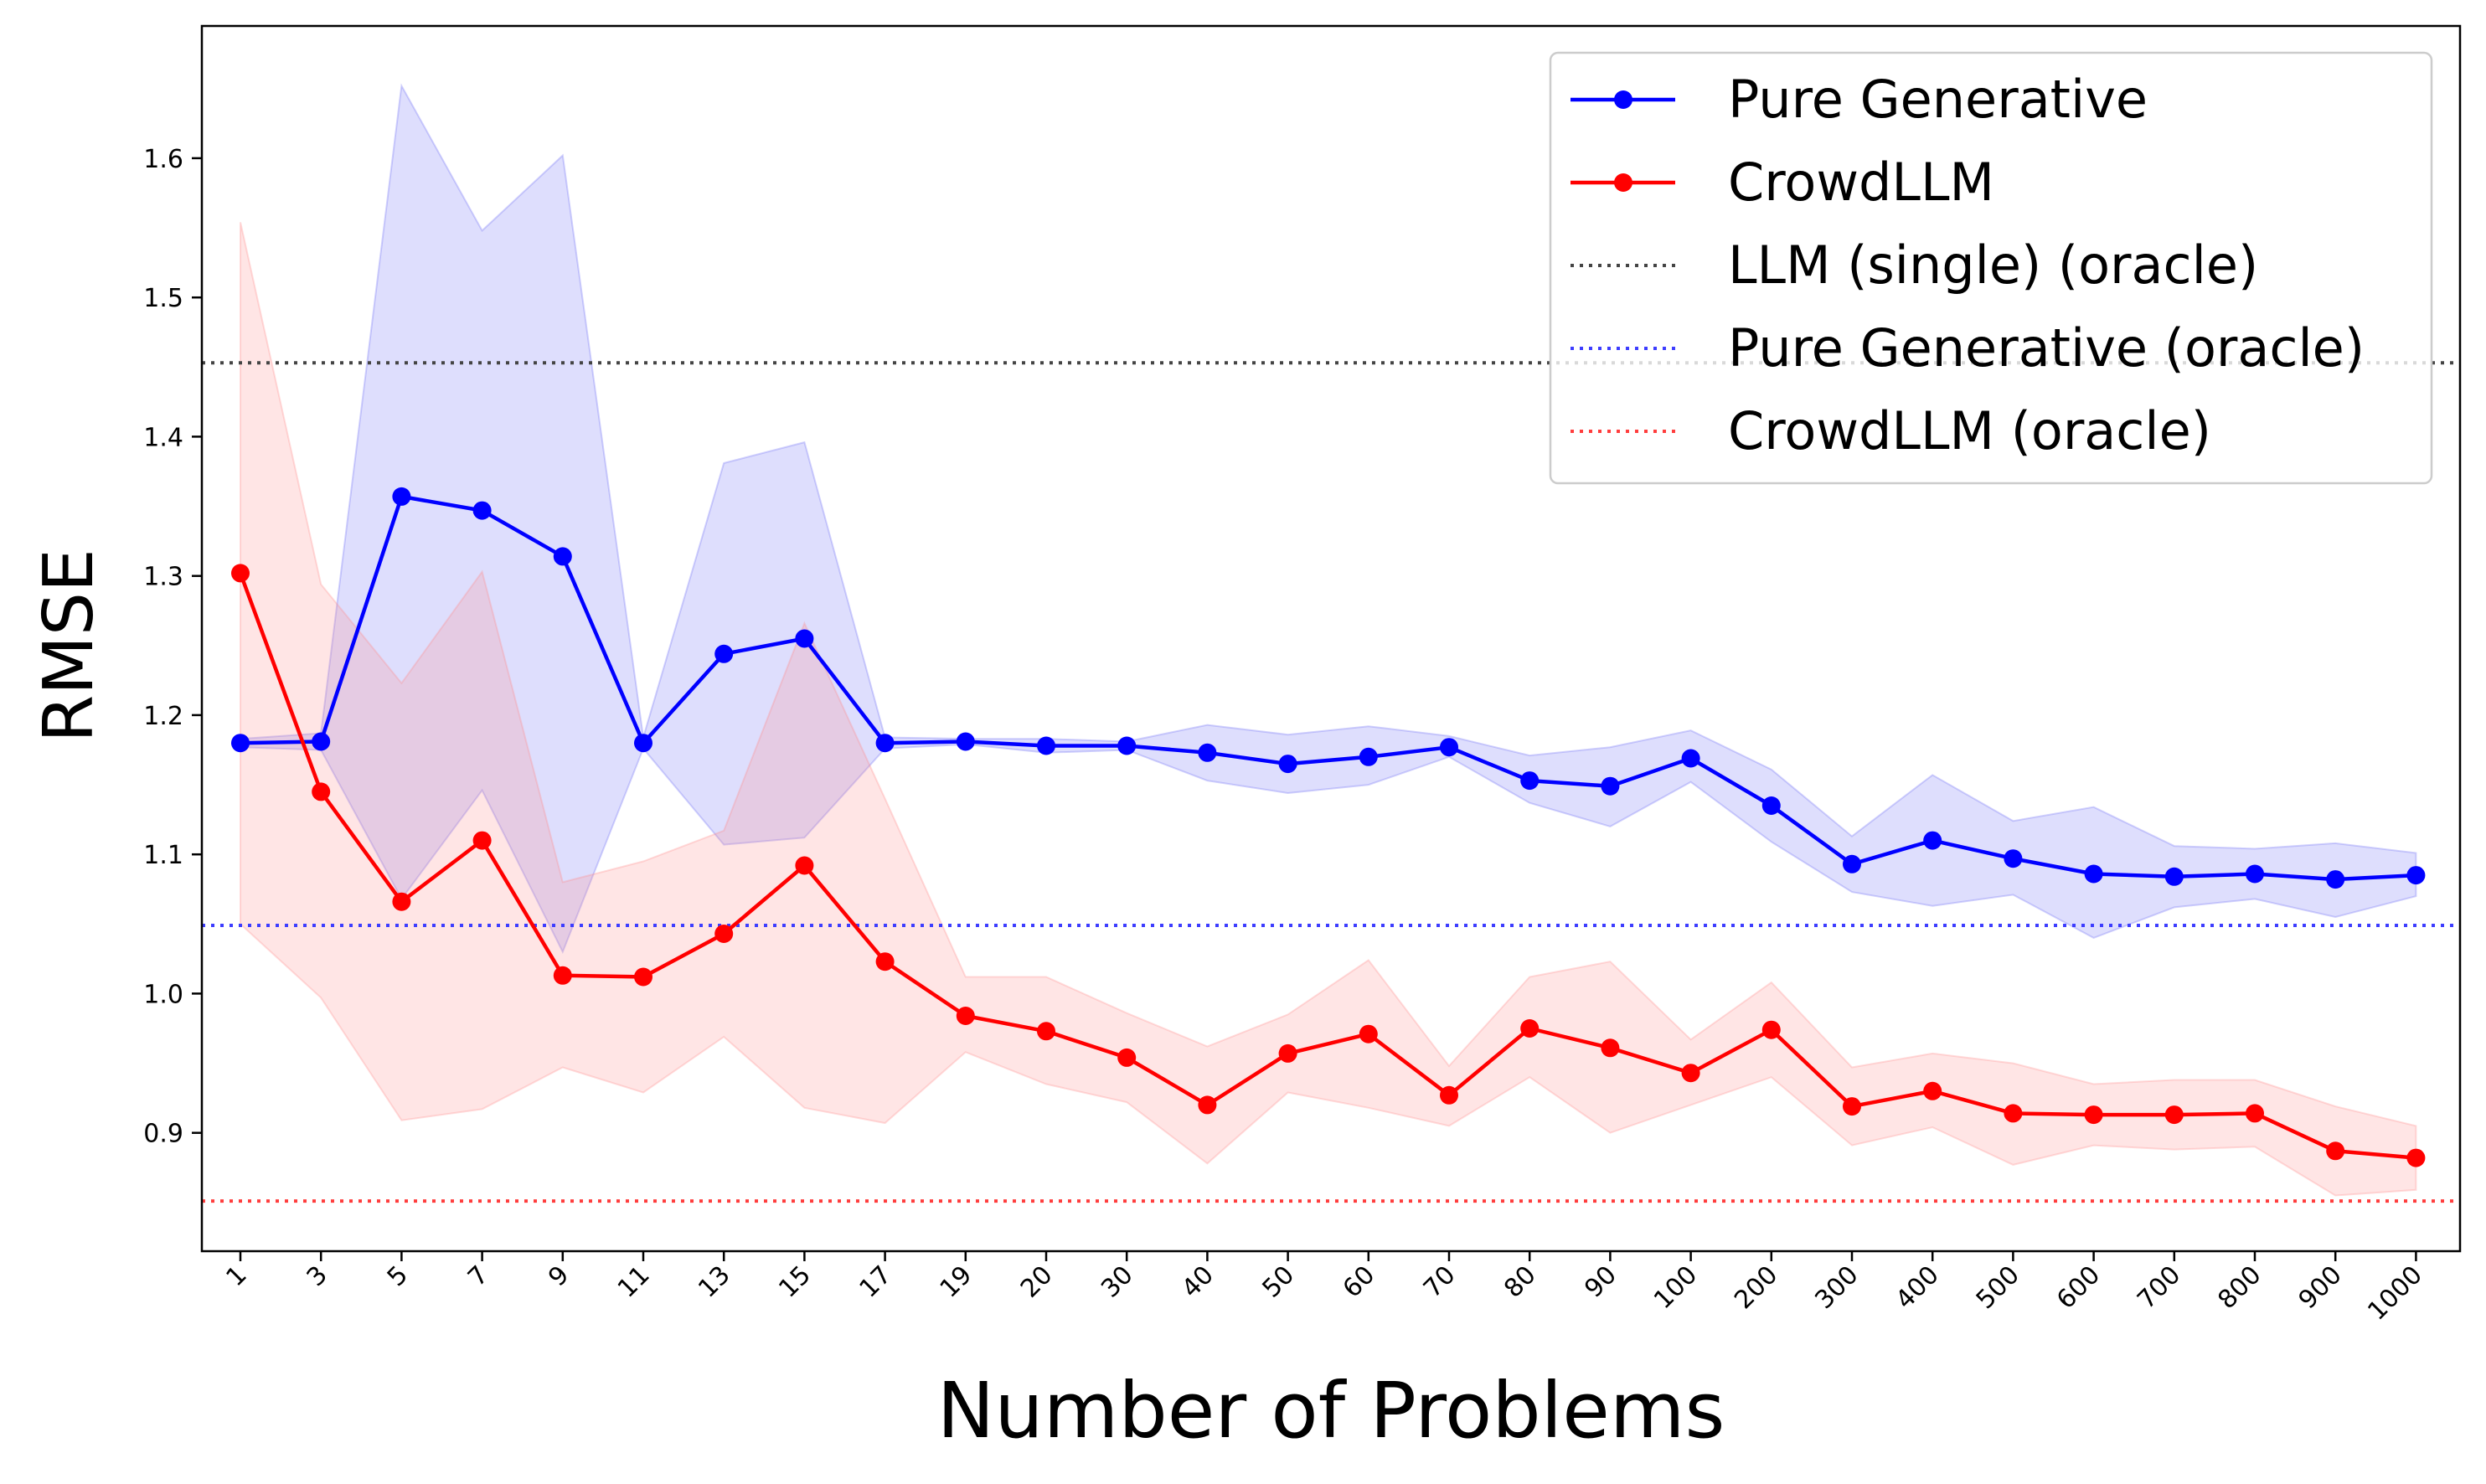 The image size is (2486, 1484). What do you see at coordinates (1623, 99) in the screenshot?
I see `legend-pure-generative-marker` at bounding box center [1623, 99].